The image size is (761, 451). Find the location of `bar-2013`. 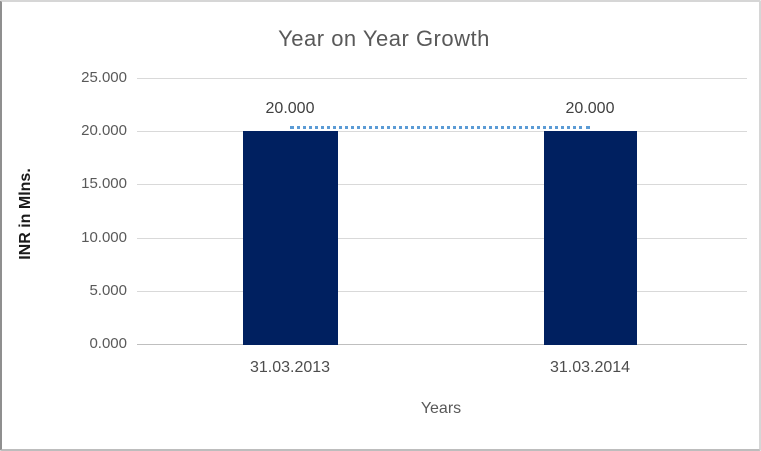

bar-2013 is located at coordinates (290, 238).